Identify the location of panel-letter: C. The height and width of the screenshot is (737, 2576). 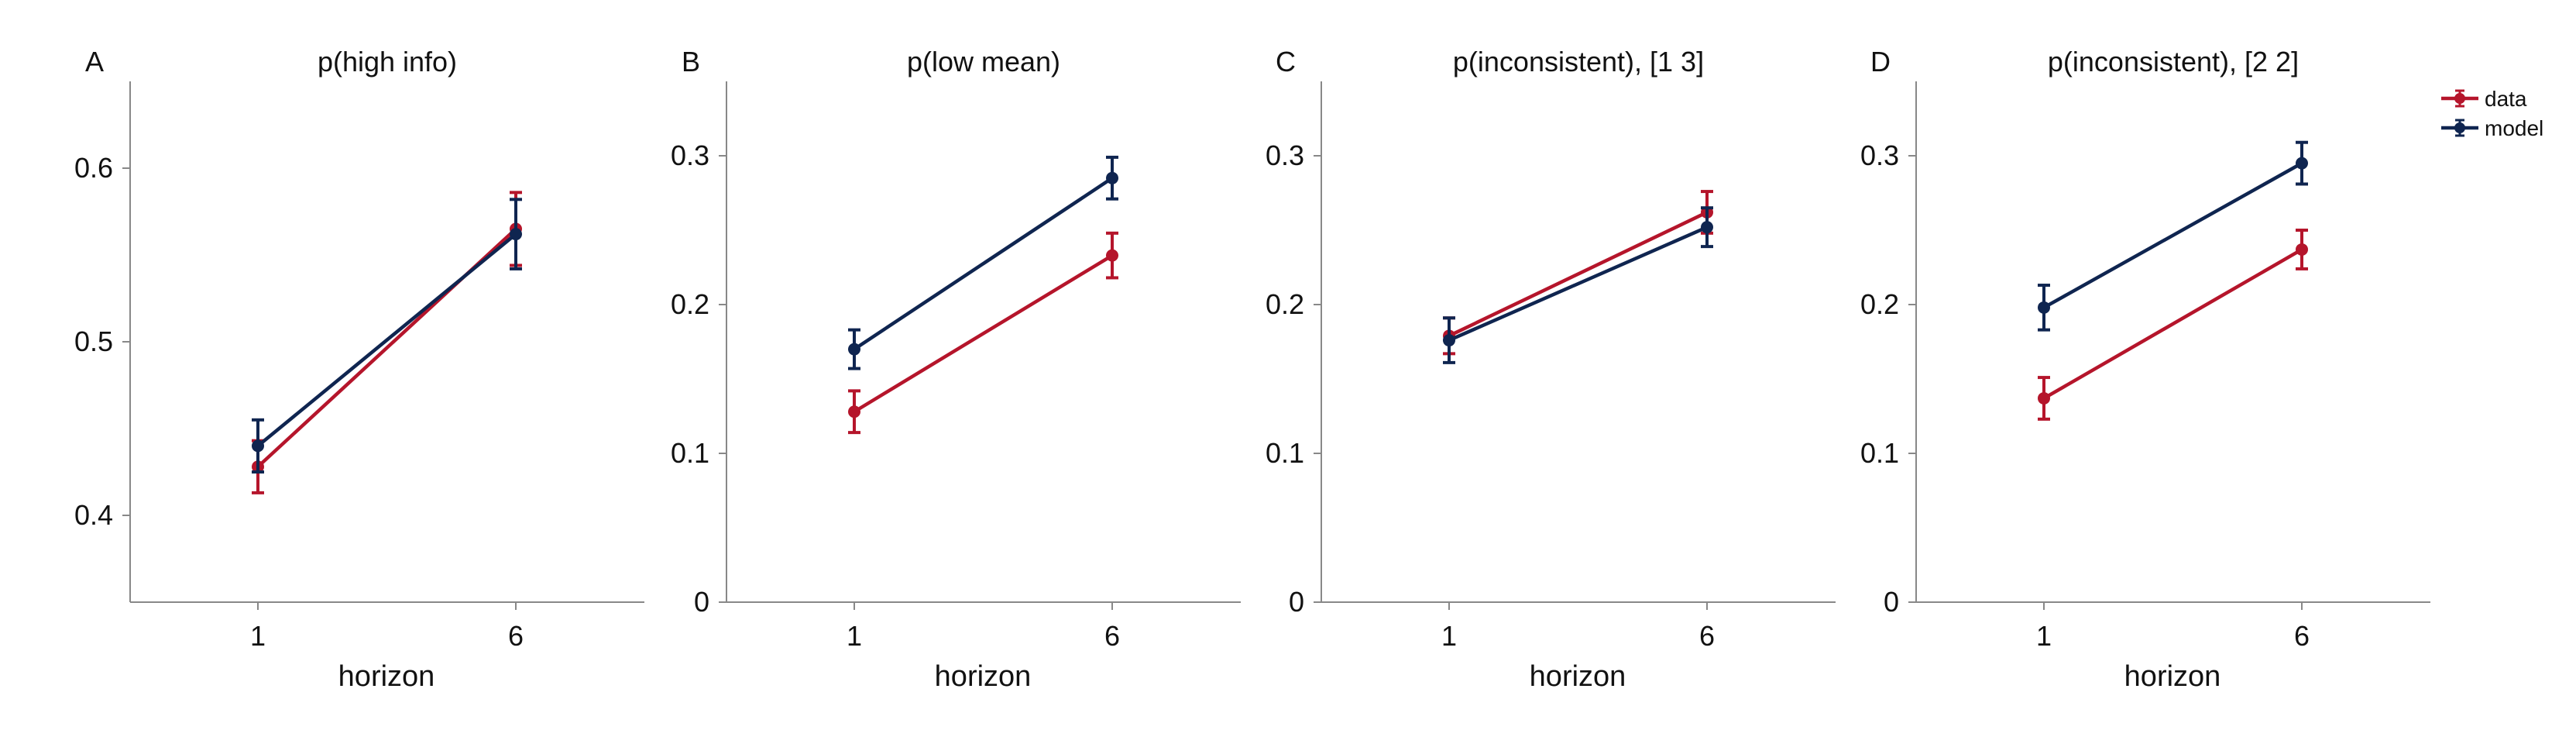
(1286, 61).